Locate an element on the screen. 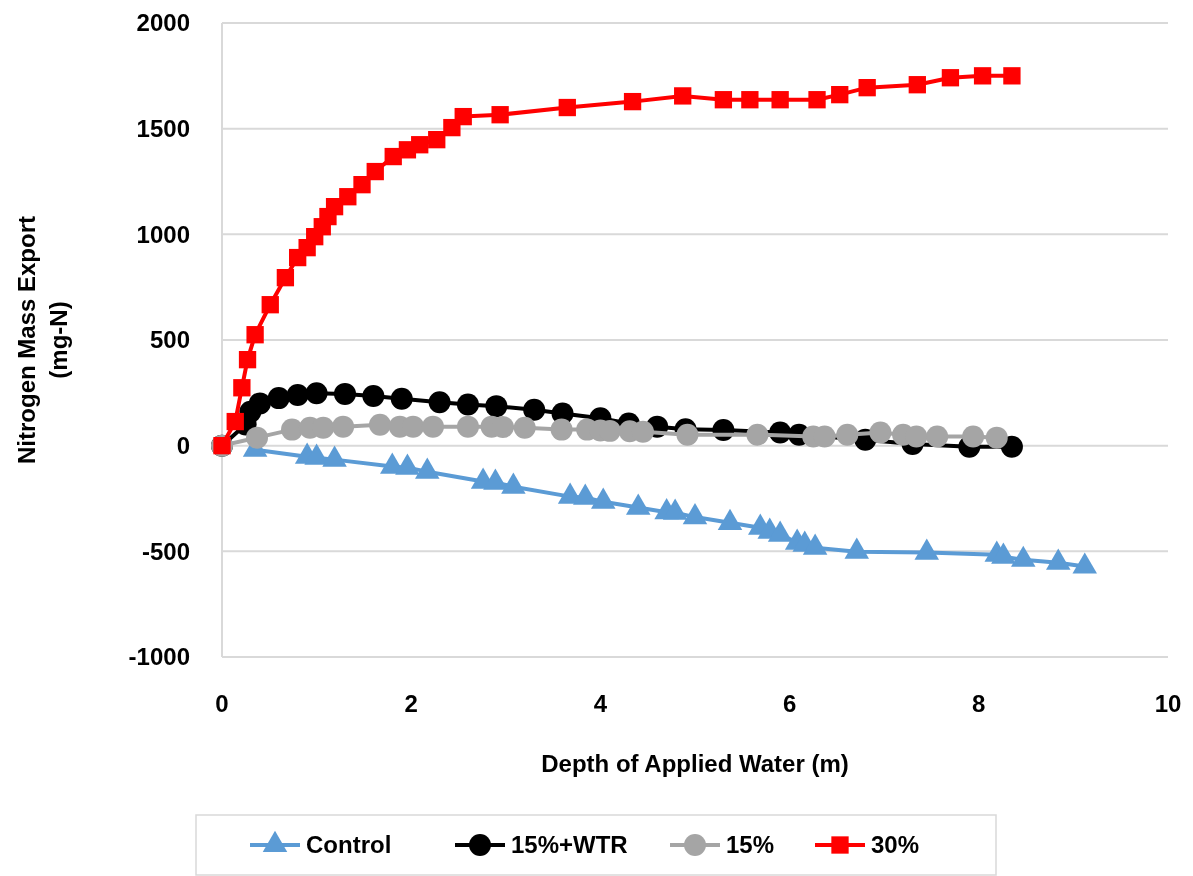  y-tick-label: 0 is located at coordinates (183, 446).